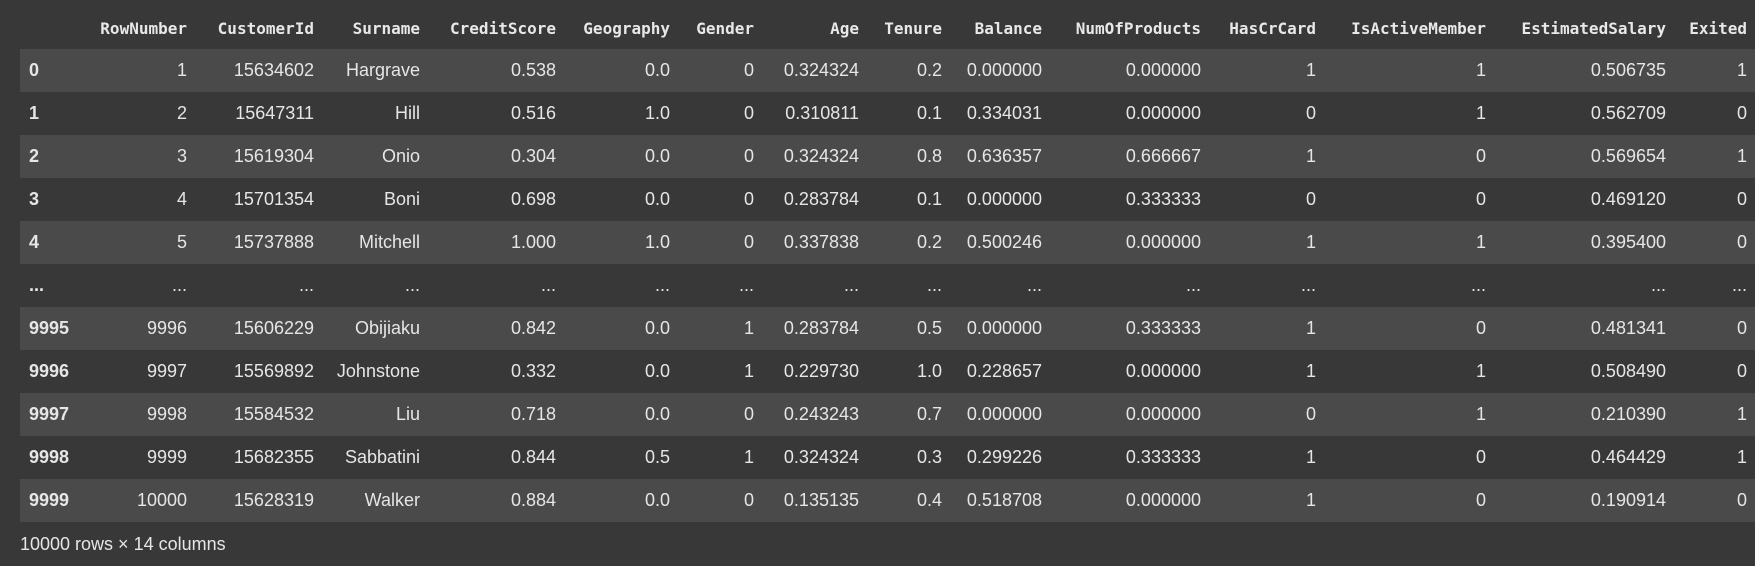 The height and width of the screenshot is (566, 1755). What do you see at coordinates (821, 242) in the screenshot?
I see `table-cell: 0.337838` at bounding box center [821, 242].